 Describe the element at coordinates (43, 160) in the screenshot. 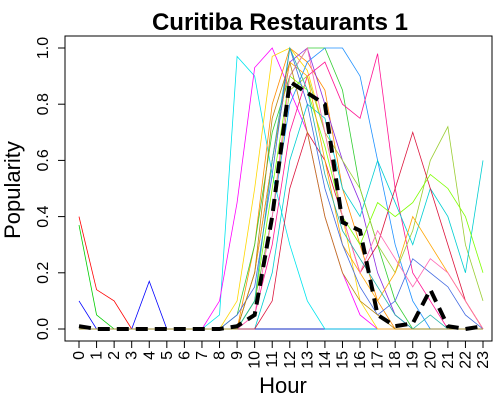

I see `y-tick-label: 0.6` at that location.